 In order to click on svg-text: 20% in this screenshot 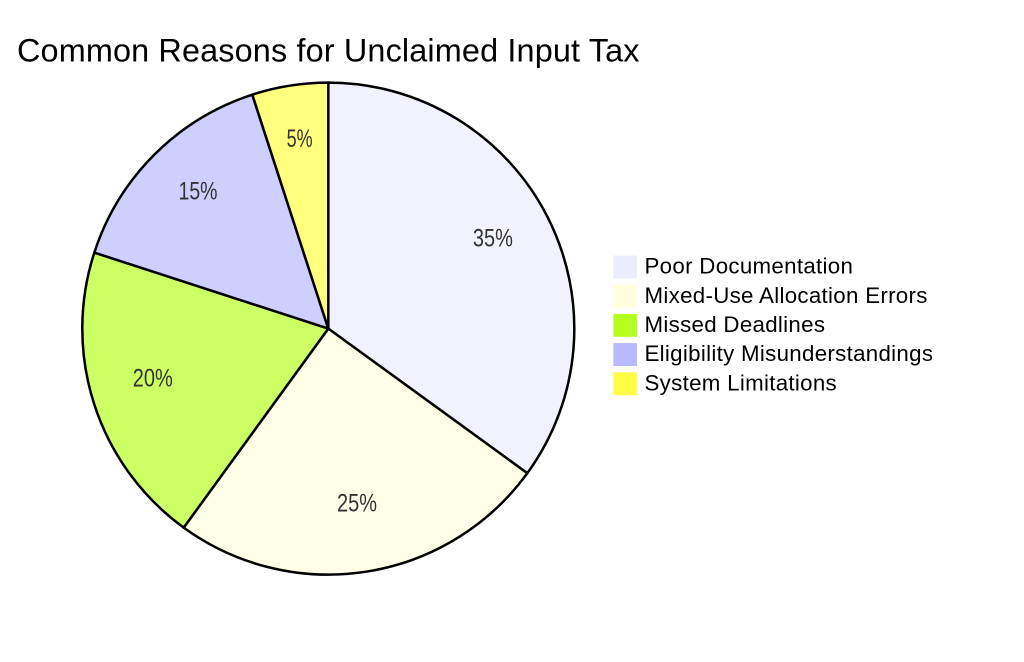, I will do `click(153, 378)`.